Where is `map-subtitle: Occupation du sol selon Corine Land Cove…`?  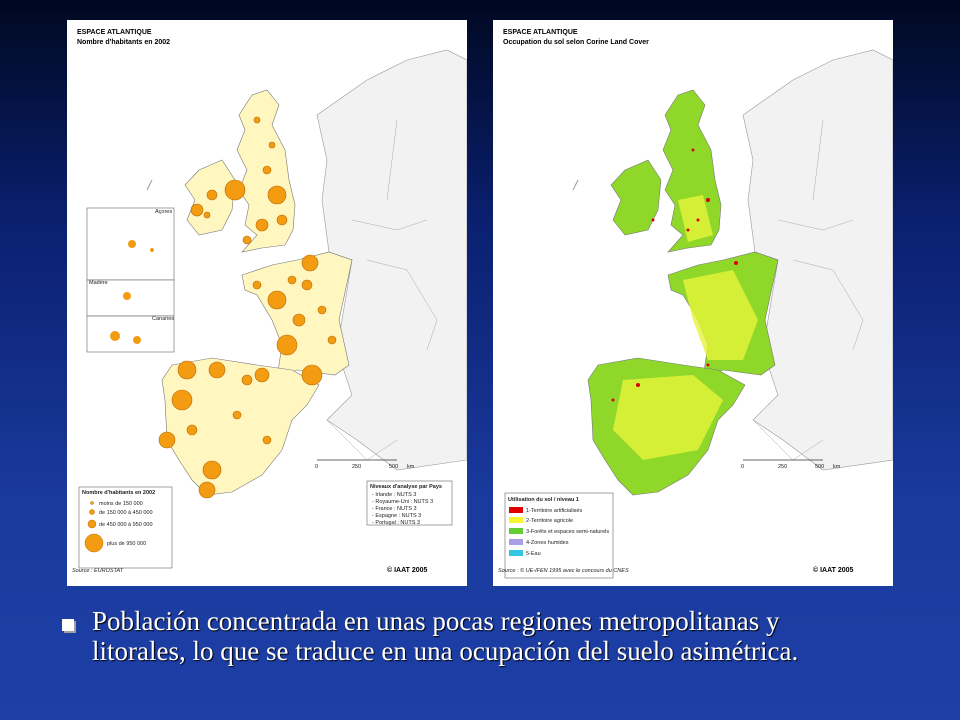
map-subtitle: Occupation du sol selon Corine Land Cove… is located at coordinates (576, 42).